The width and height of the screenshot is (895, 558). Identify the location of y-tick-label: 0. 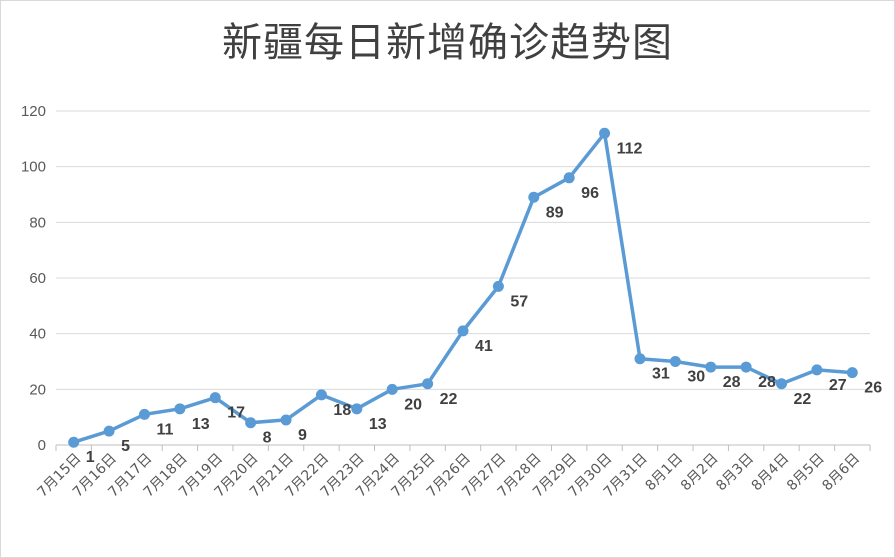
(42, 445).